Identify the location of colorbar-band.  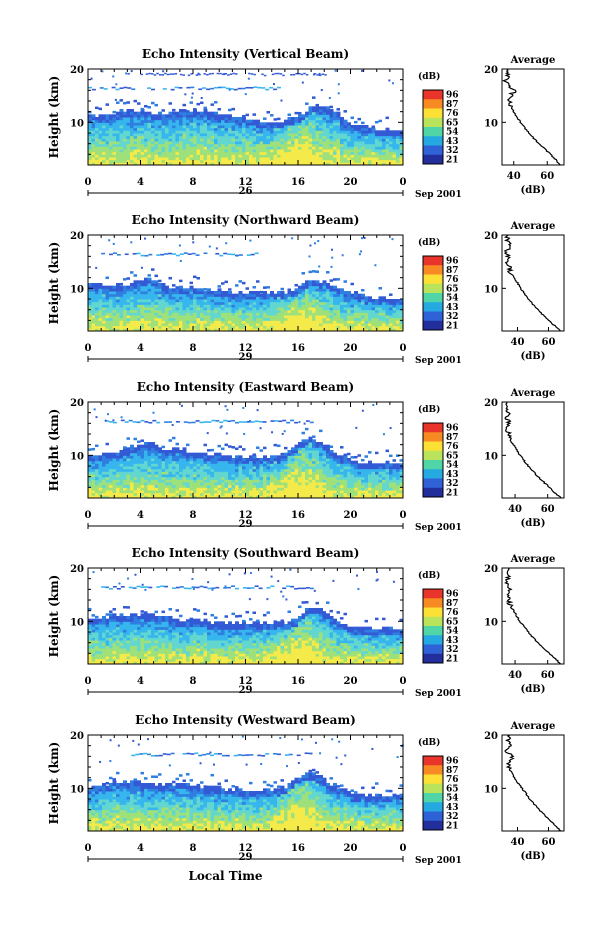
(433, 150).